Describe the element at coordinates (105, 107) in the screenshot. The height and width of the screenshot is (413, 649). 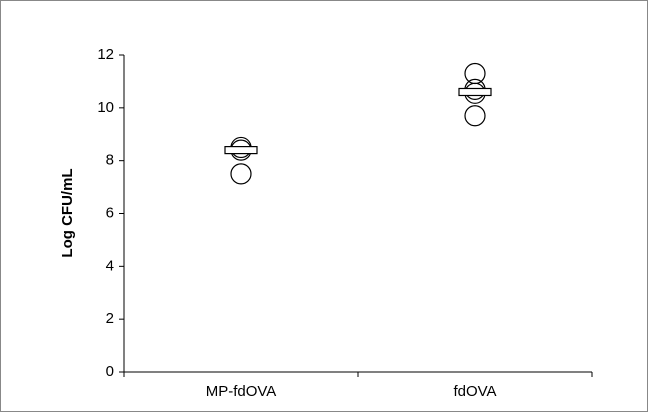
I see `y-tick-label: 10` at that location.